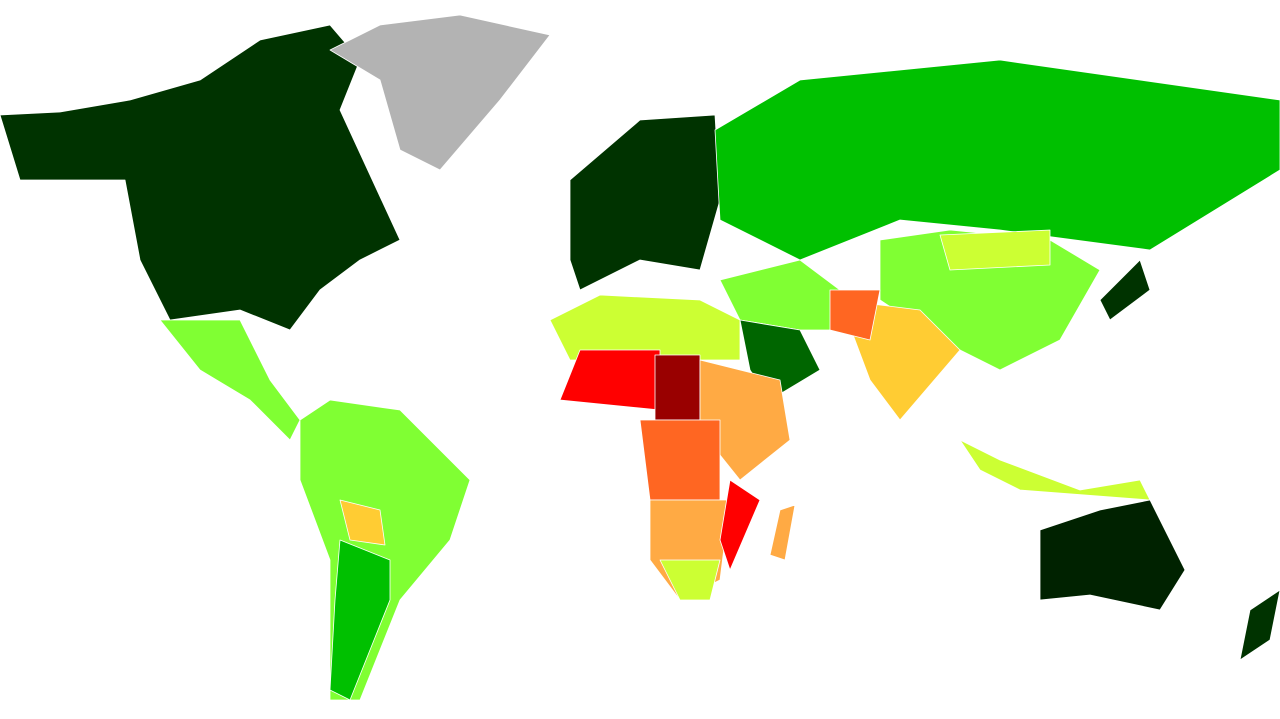  I want to click on mozambique, so click(740, 525).